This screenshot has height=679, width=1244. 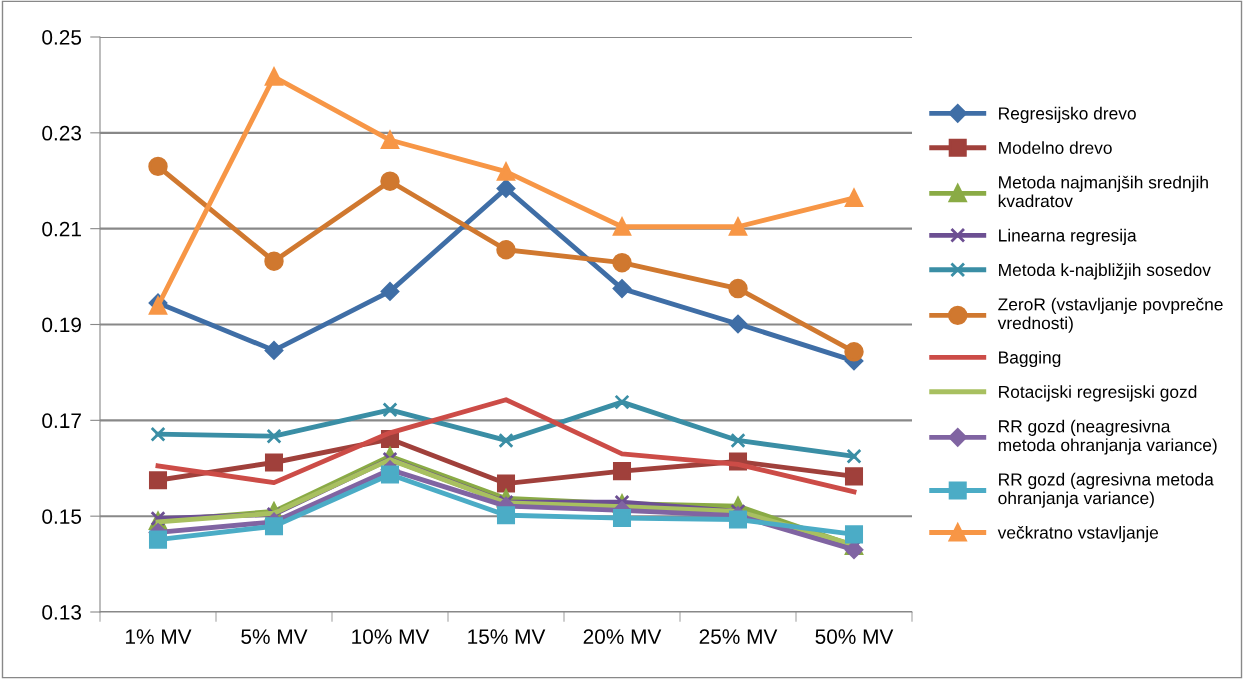 What do you see at coordinates (1107, 437) in the screenshot?
I see `legend-label: RR gozd (neagresivna metoda ohranjanja variance)` at bounding box center [1107, 437].